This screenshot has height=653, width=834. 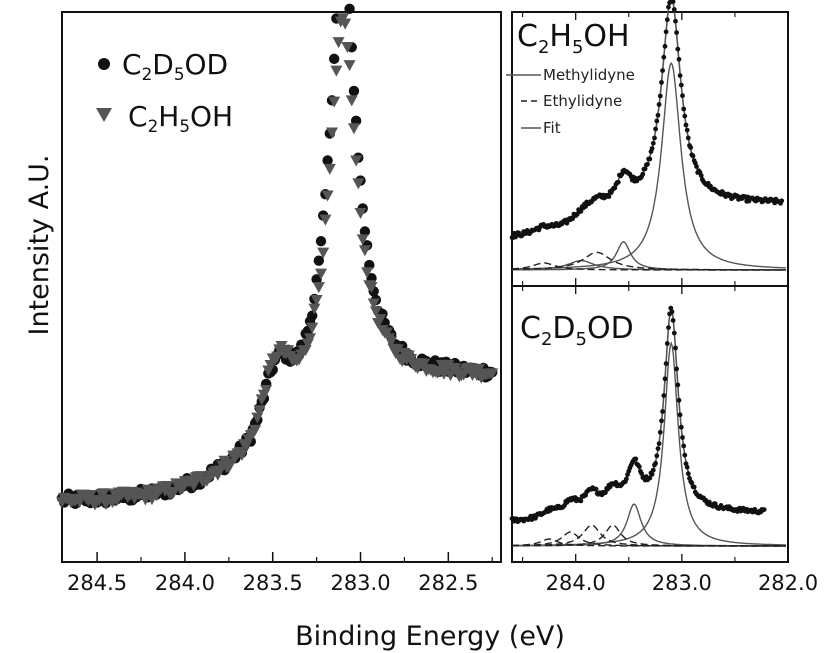 I want to click on x-axis-title: Binding Energy (eV), so click(x=430, y=636).